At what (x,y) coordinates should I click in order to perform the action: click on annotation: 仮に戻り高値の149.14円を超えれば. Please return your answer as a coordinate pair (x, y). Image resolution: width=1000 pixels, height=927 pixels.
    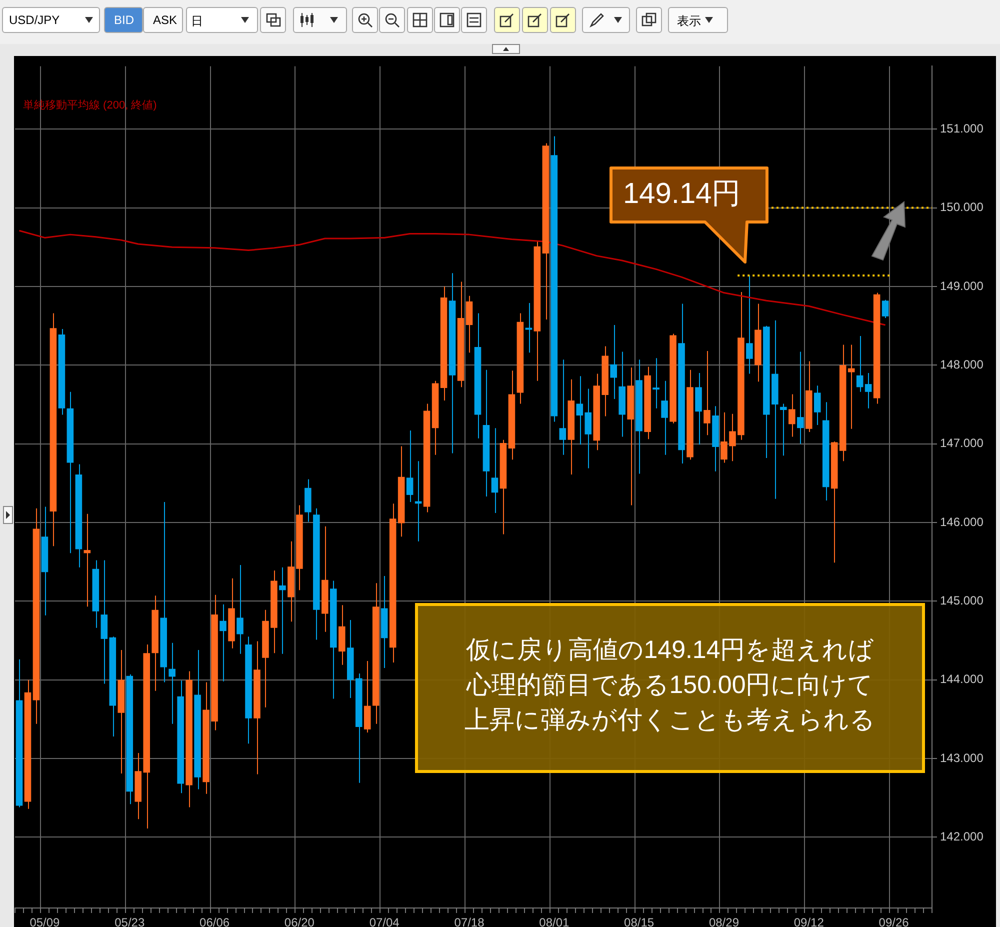
    Looking at the image, I should click on (670, 650).